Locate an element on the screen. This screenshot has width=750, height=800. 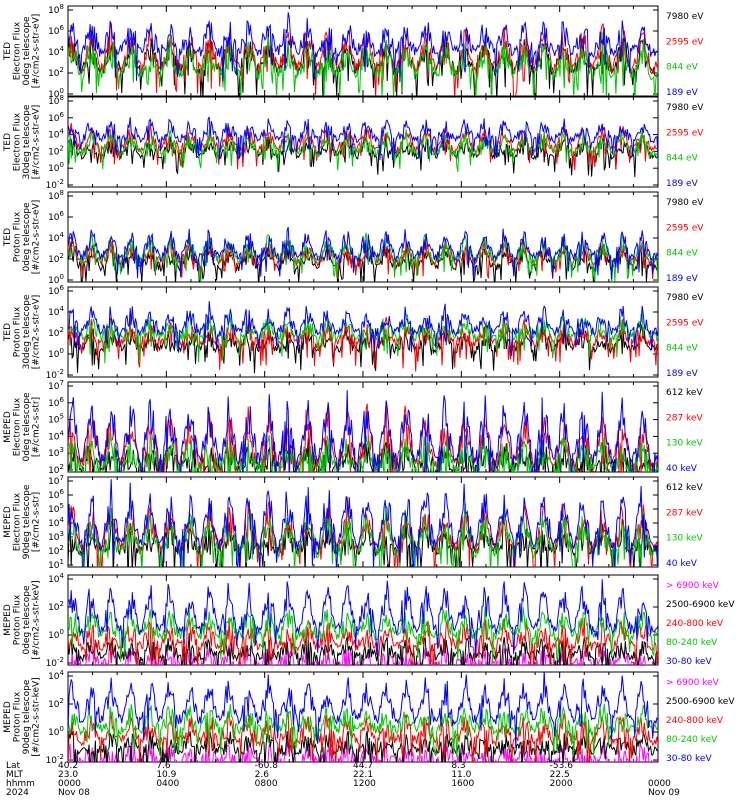
x-tick-label: 8.3 is located at coordinates (458, 766).